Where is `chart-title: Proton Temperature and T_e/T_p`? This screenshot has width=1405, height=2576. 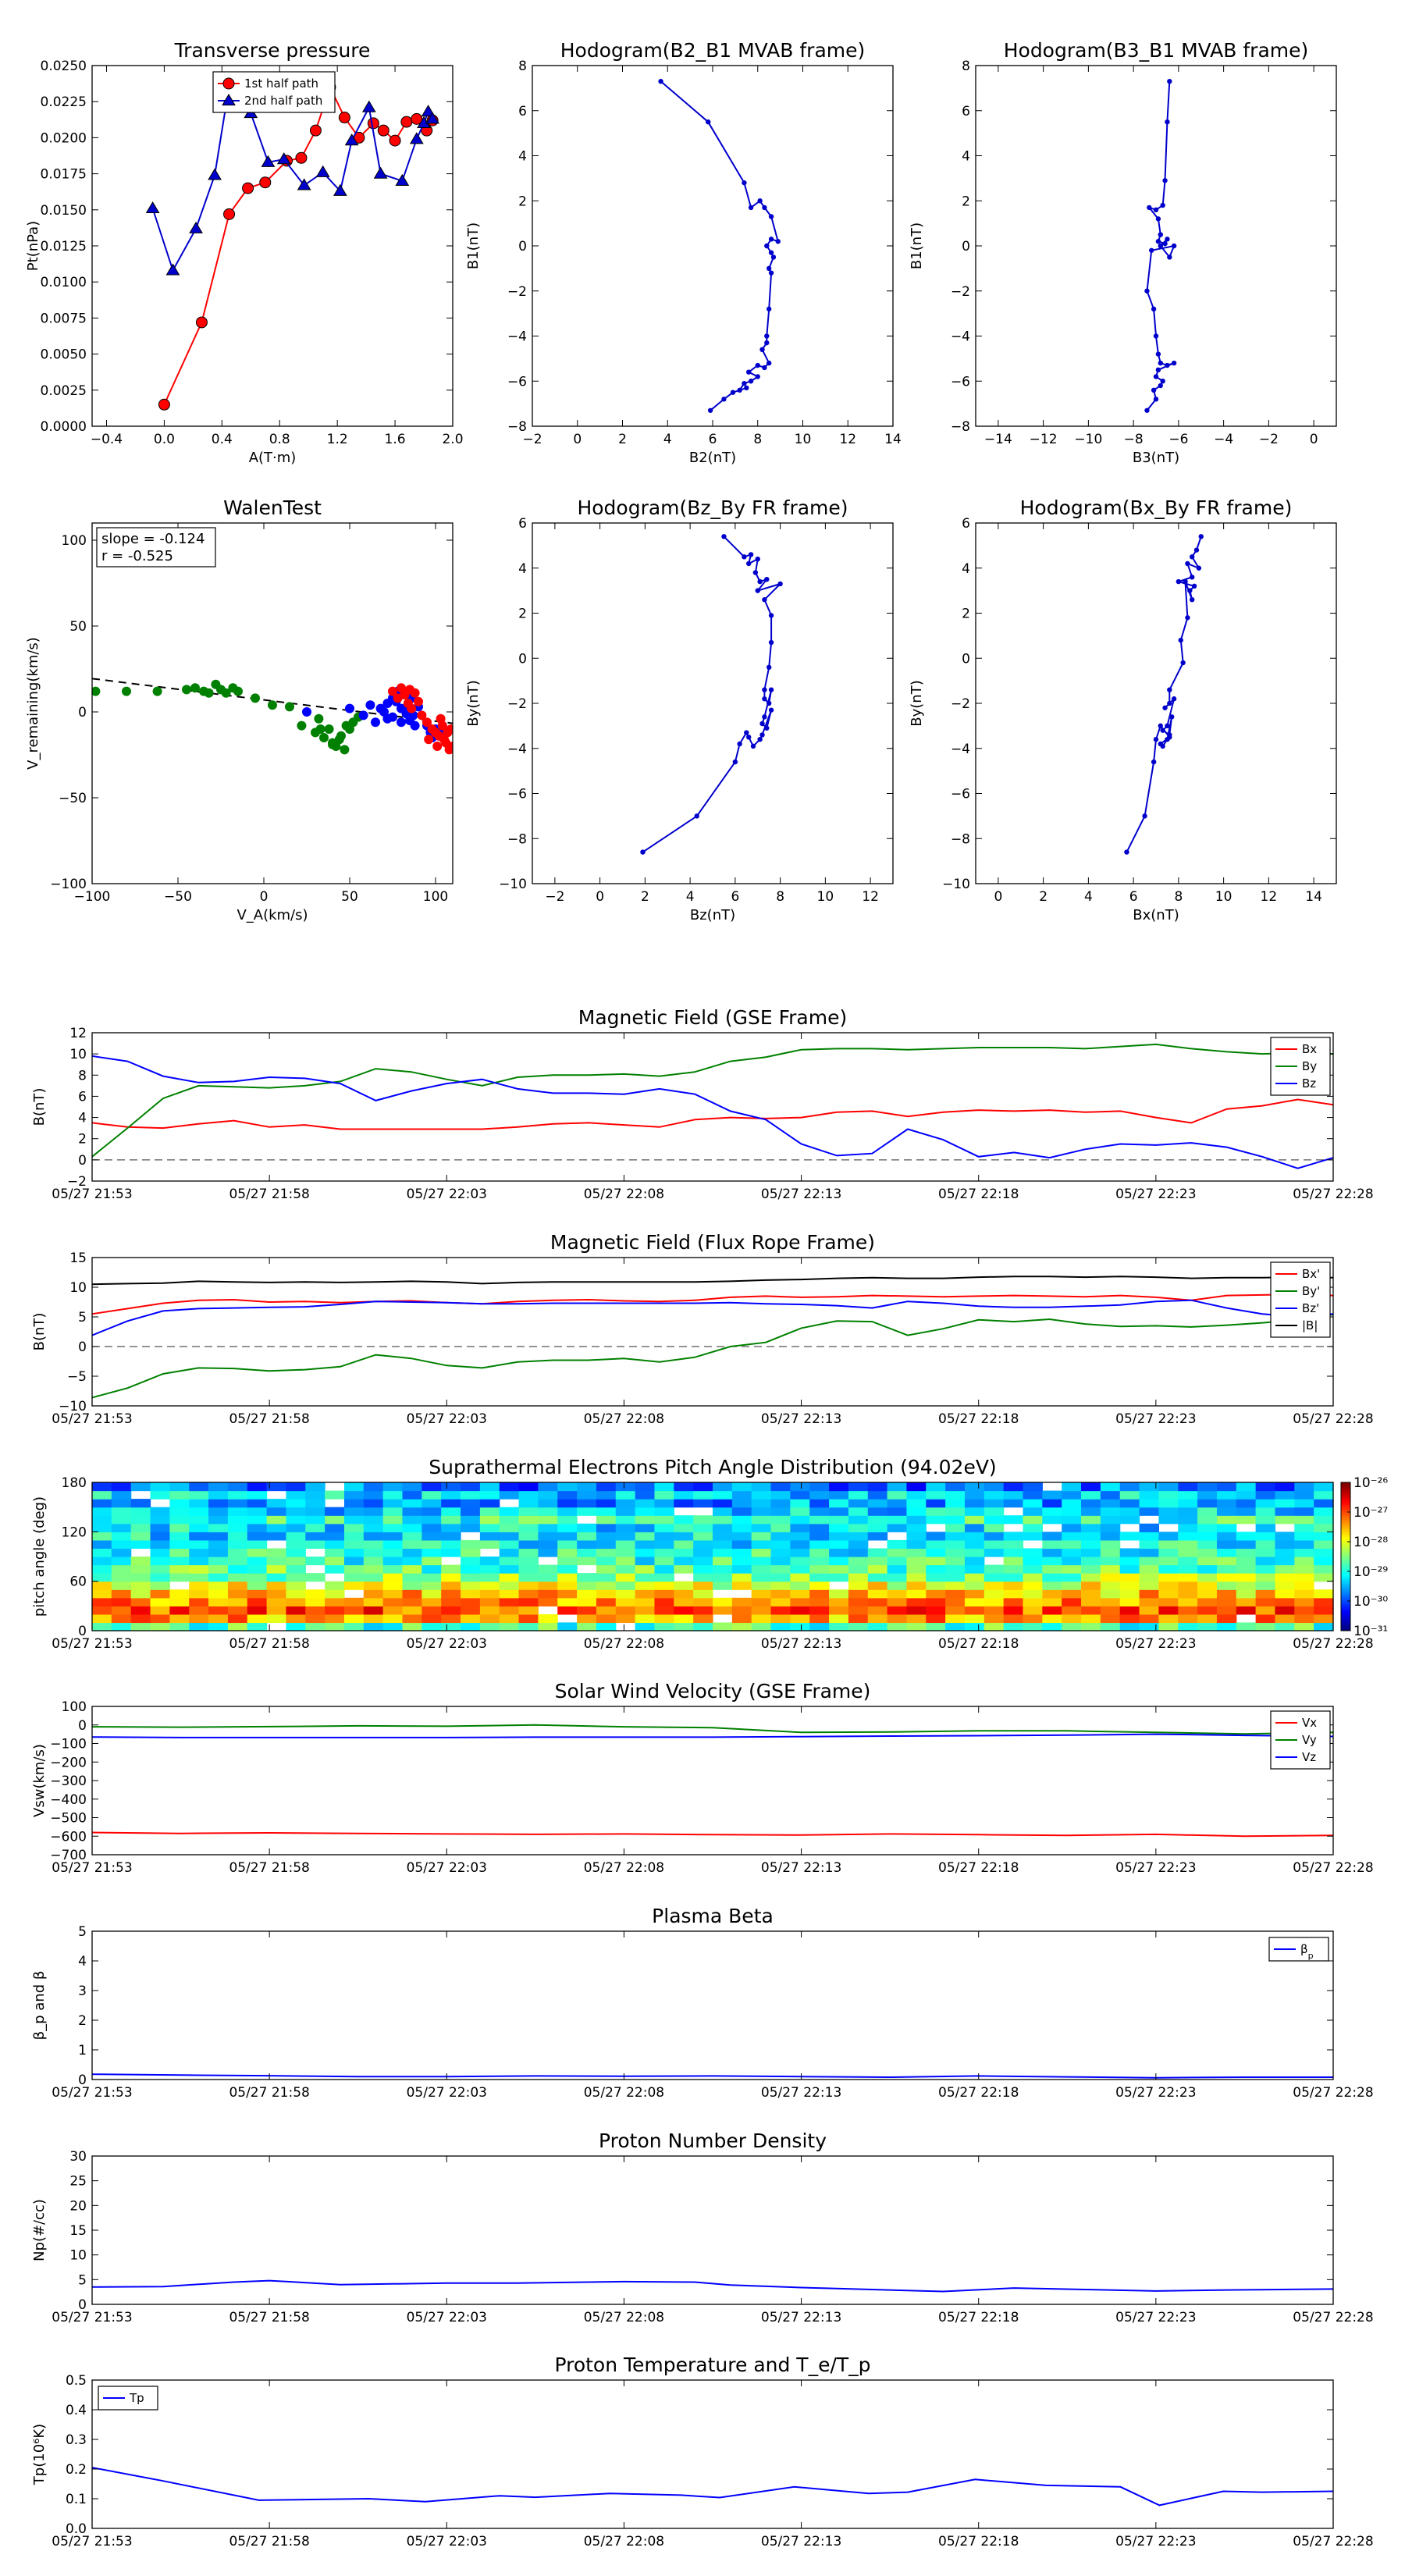 chart-title: Proton Temperature and T_e/T_p is located at coordinates (712, 2365).